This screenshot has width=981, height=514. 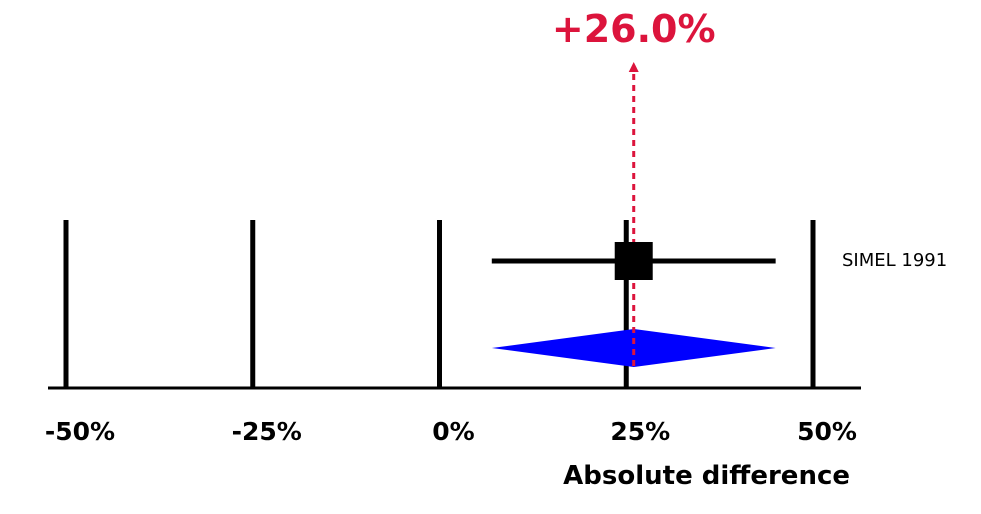 I want to click on tick-labels: -50% -25% 0% 25% 50%, so click(x=451, y=431).